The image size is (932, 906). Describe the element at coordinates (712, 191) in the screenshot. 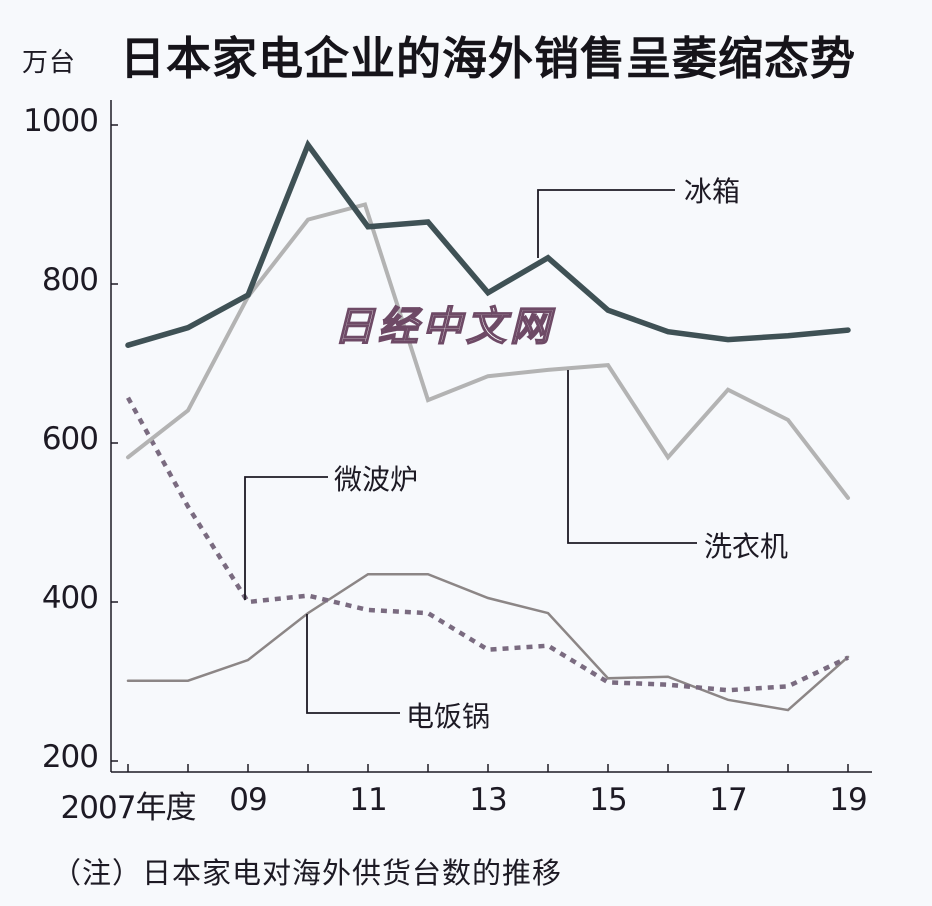

I see `series-label-fridge: 冰箱` at that location.